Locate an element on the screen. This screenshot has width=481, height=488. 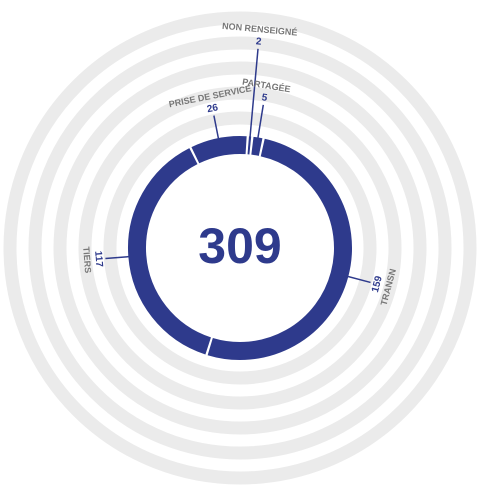
value-label: 159 is located at coordinates (377, 283).